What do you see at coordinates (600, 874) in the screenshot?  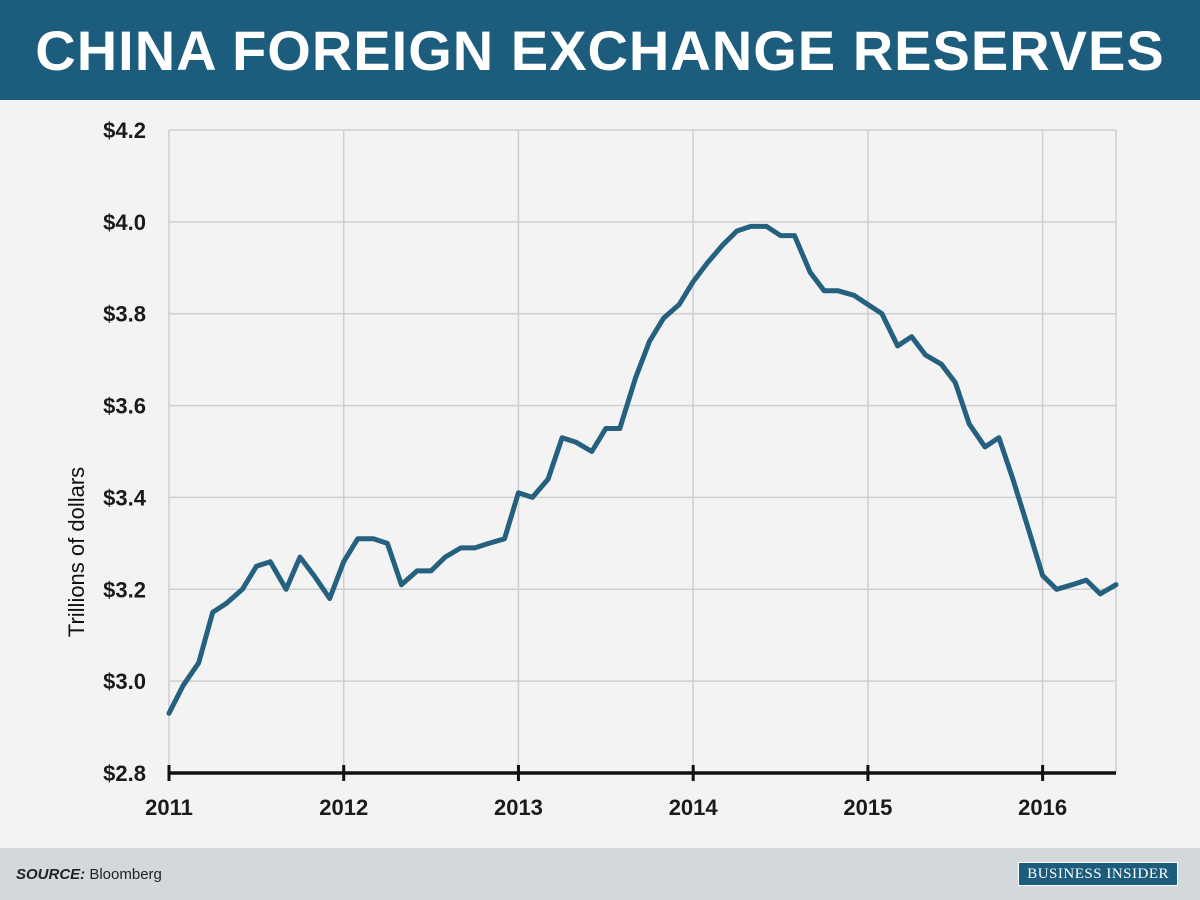 I see `footer-bar: SOURCE: Bloomberg BUSINESS INSIDER` at bounding box center [600, 874].